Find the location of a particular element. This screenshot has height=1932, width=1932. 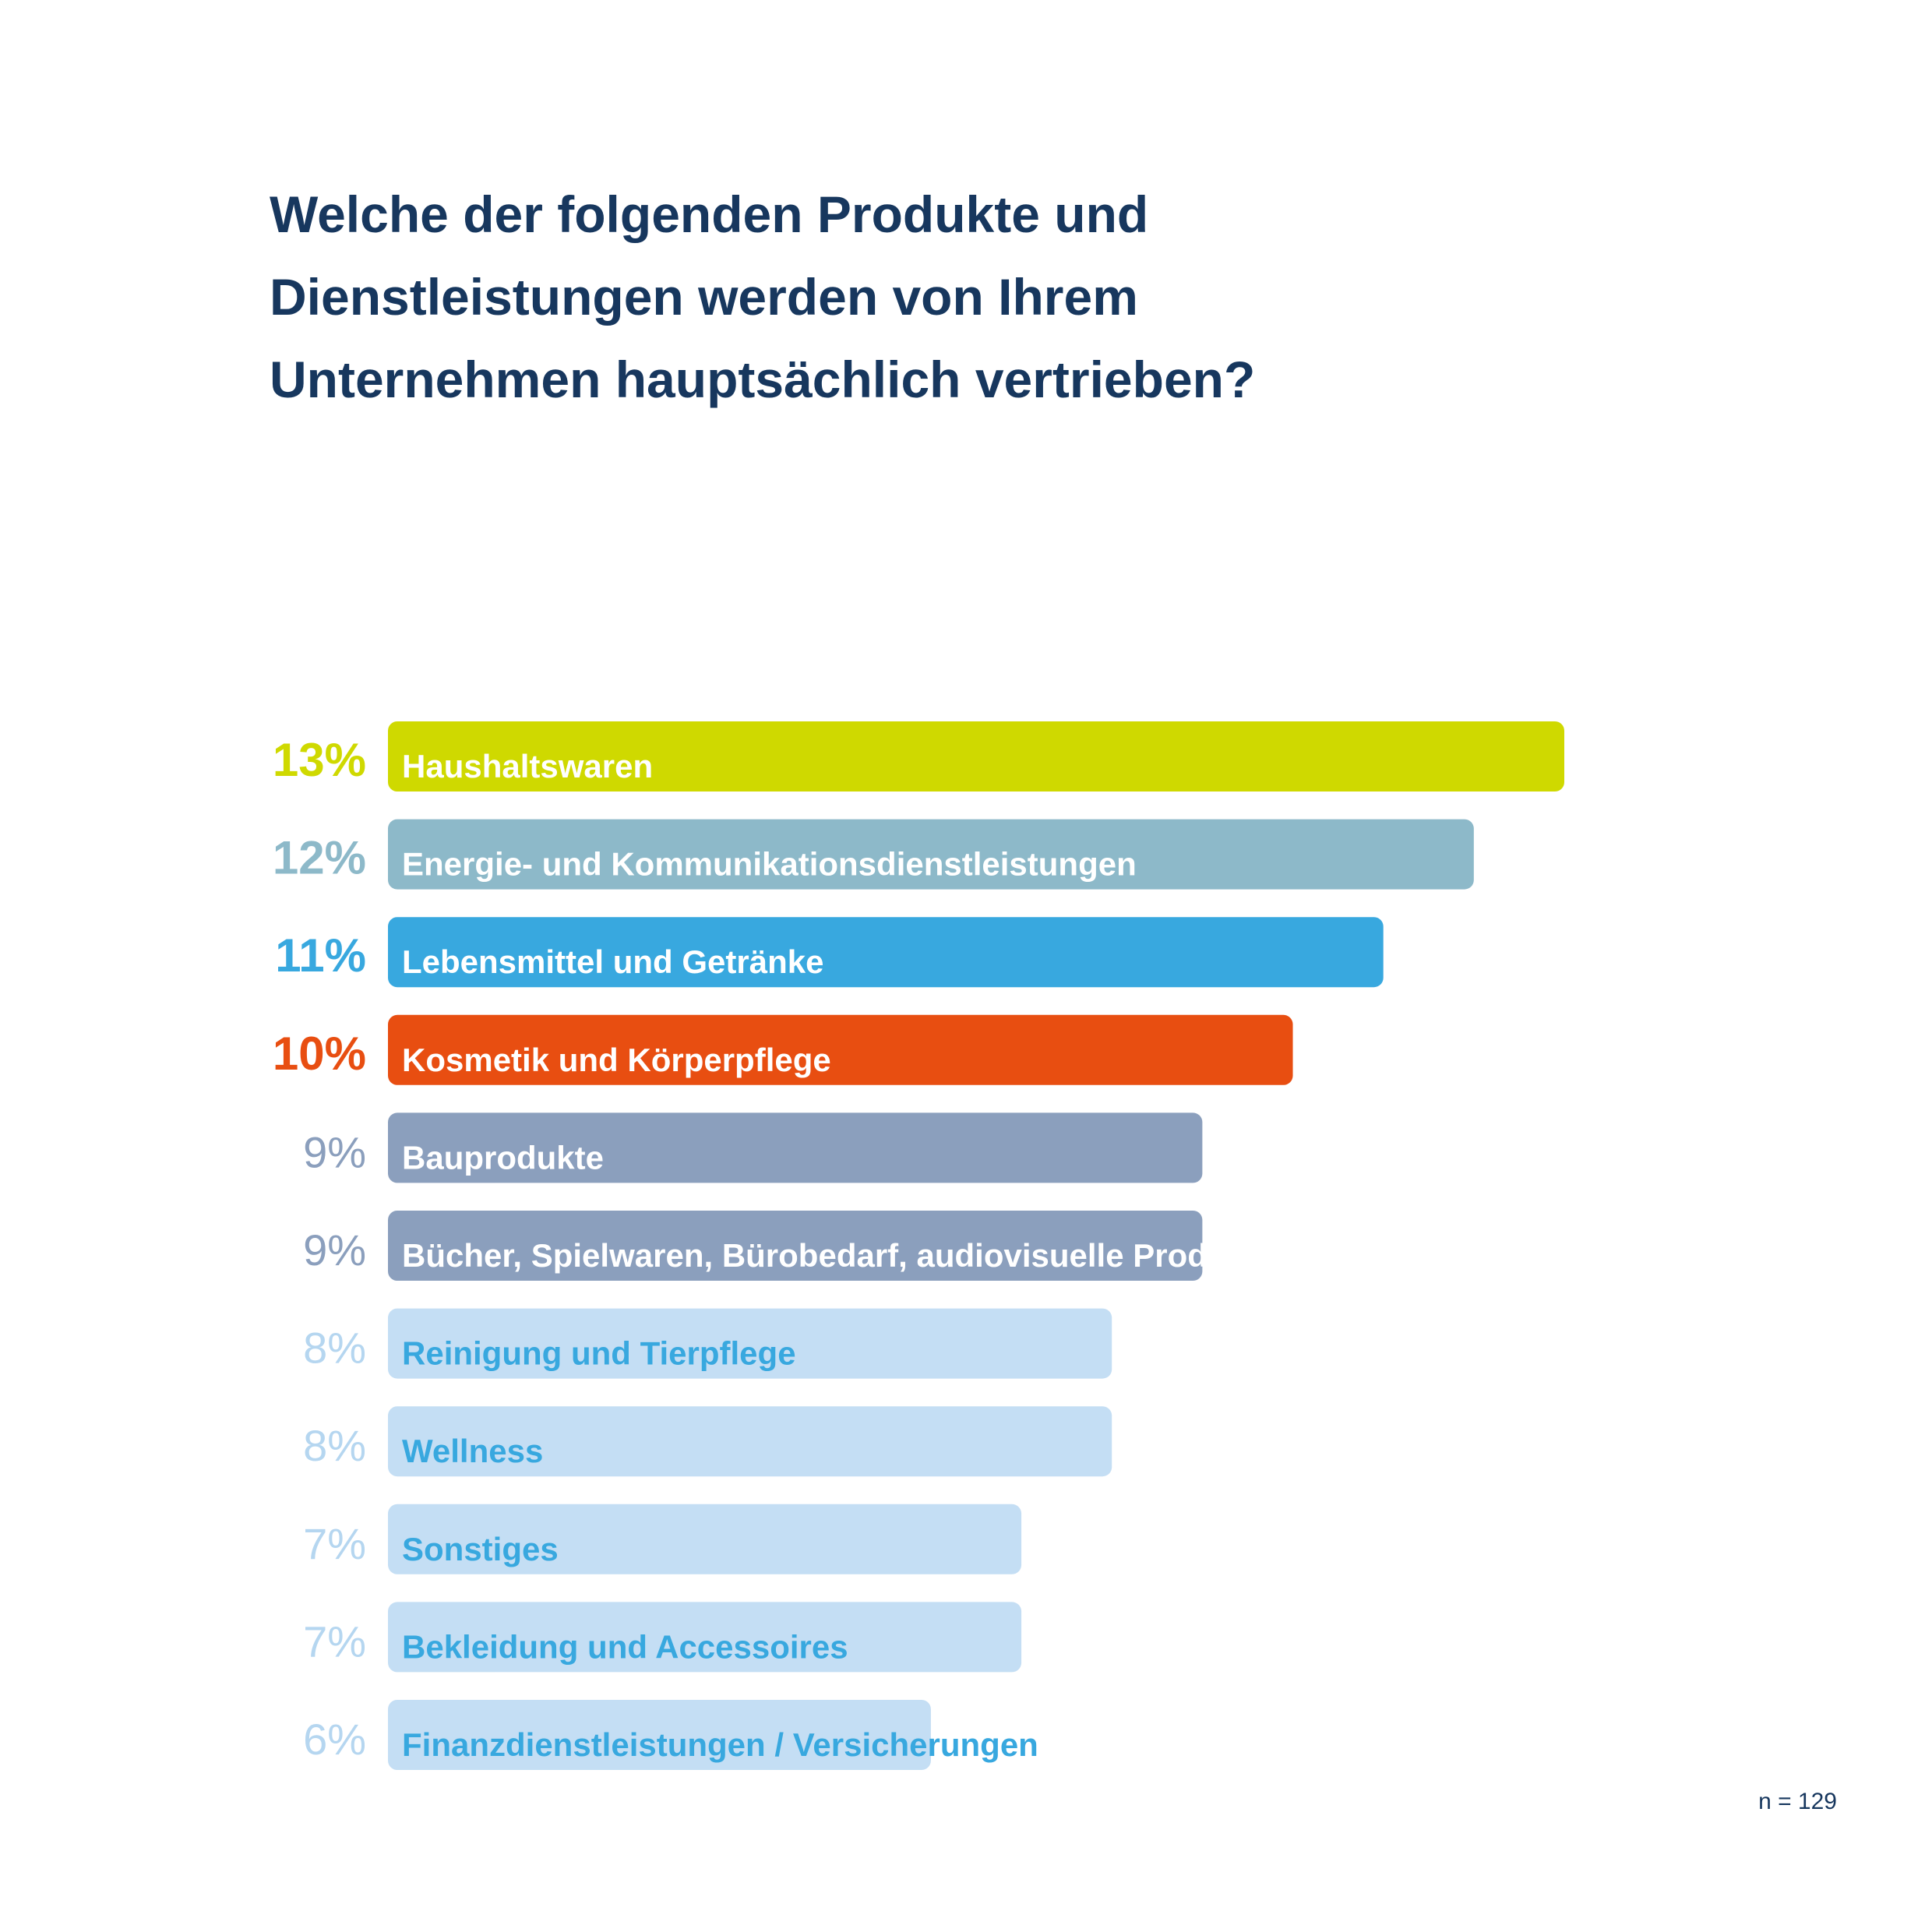

bar-value-label: 10% is located at coordinates (320, 1054).